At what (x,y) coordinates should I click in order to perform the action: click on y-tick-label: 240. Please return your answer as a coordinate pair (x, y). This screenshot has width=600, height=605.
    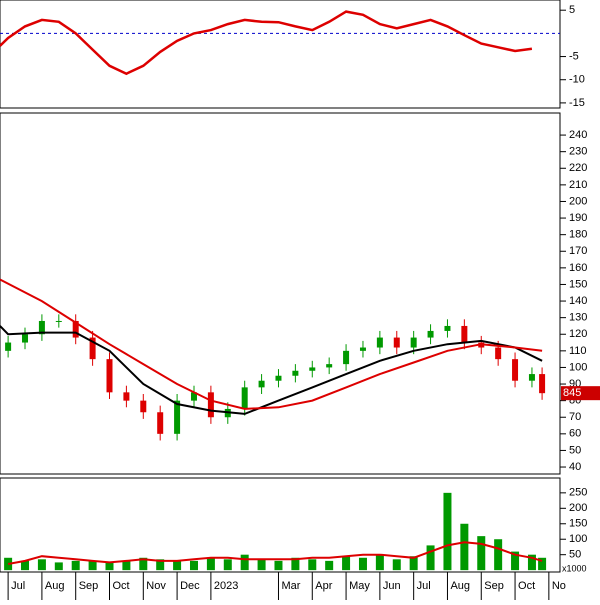
    Looking at the image, I should click on (578, 135).